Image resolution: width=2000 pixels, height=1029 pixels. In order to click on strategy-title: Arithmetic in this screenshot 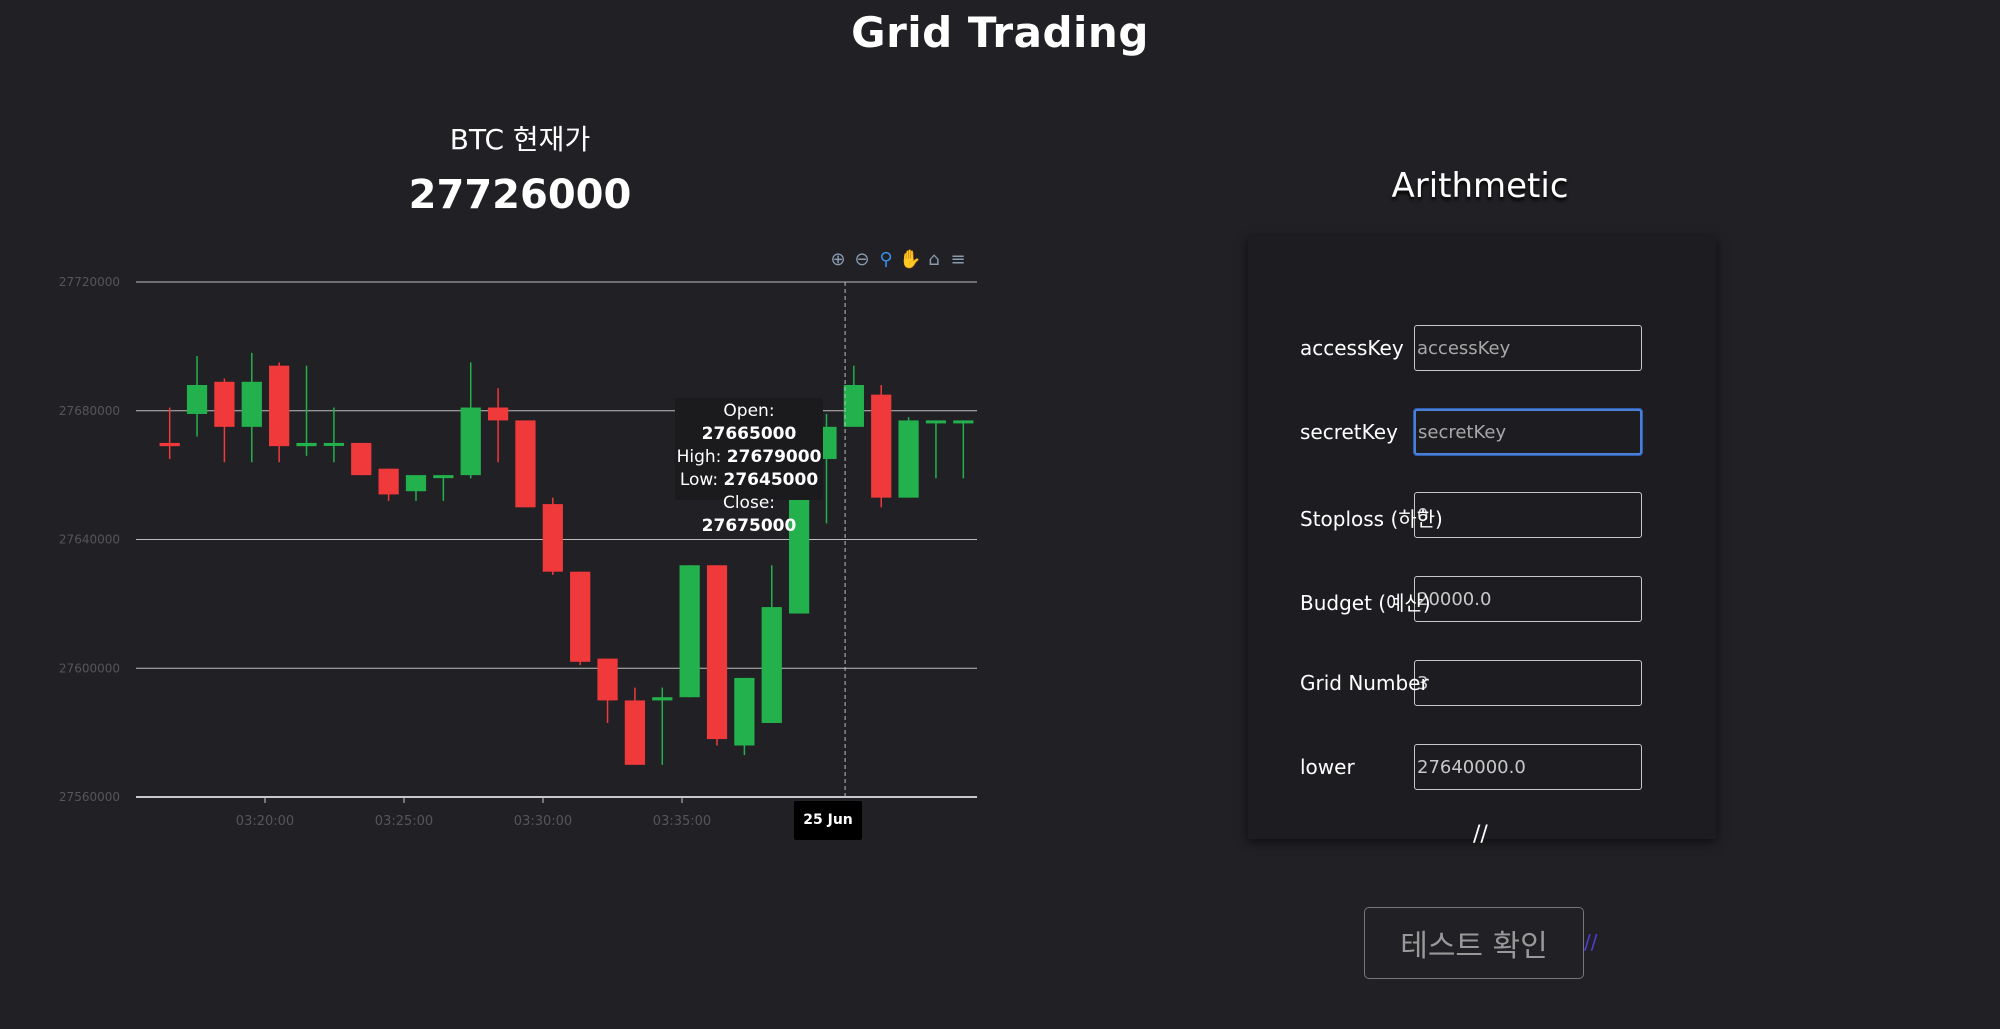, I will do `click(1480, 186)`.